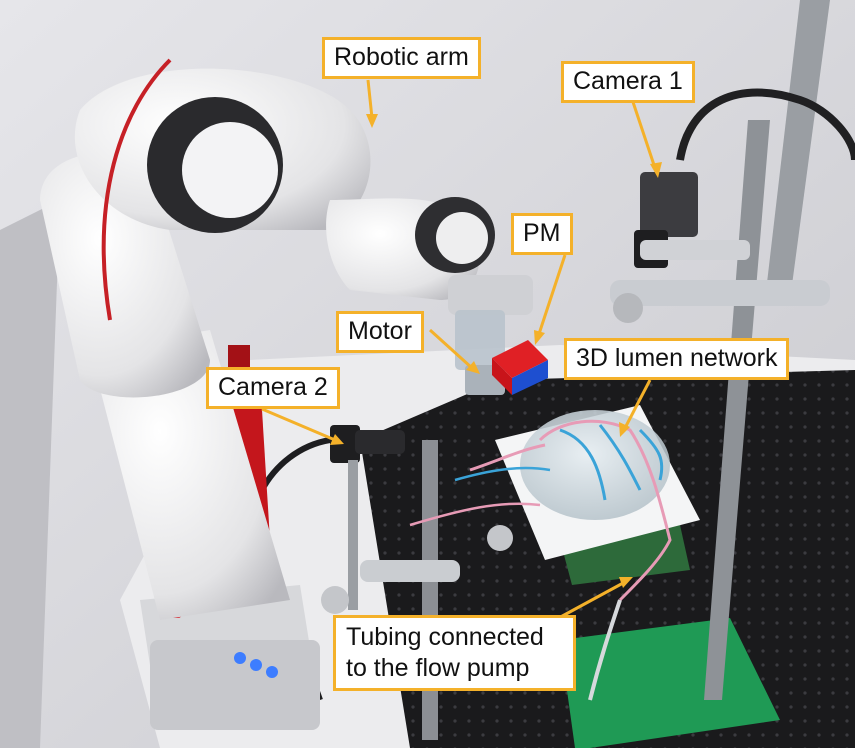 Image resolution: width=855 pixels, height=748 pixels. What do you see at coordinates (353, 535) in the screenshot?
I see `camera-2-post` at bounding box center [353, 535].